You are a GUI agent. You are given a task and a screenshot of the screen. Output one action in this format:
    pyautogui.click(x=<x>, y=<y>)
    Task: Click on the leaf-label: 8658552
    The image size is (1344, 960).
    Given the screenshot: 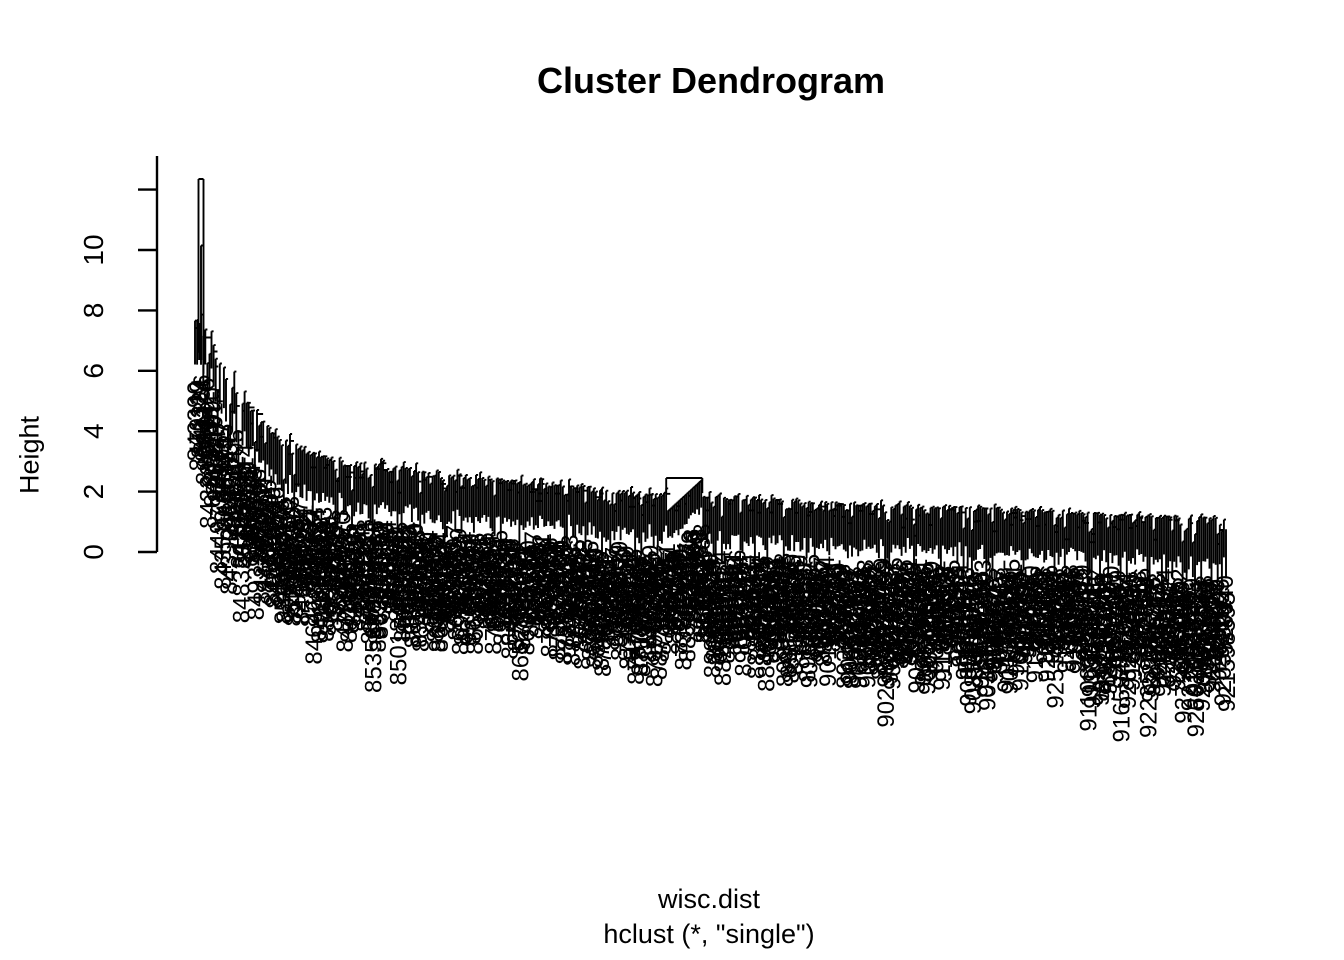 What is the action you would take?
    pyautogui.click(x=541, y=580)
    